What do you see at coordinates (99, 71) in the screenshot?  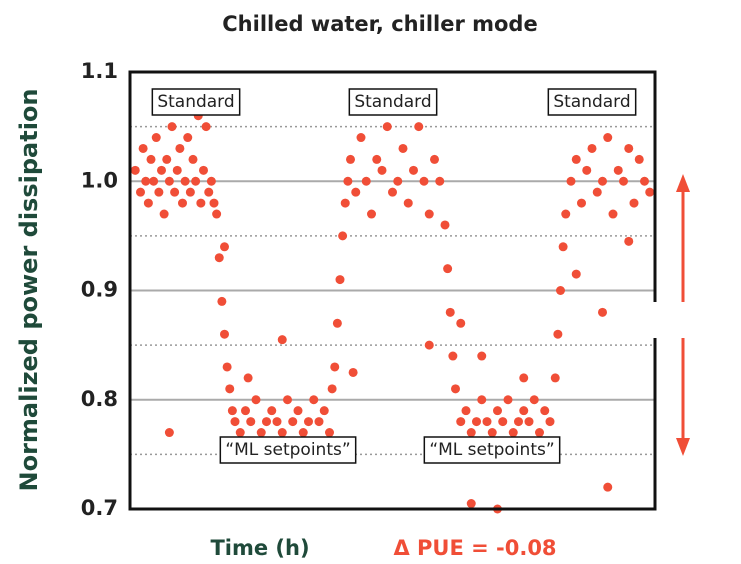 I see `y-tick-label: 1.1` at bounding box center [99, 71].